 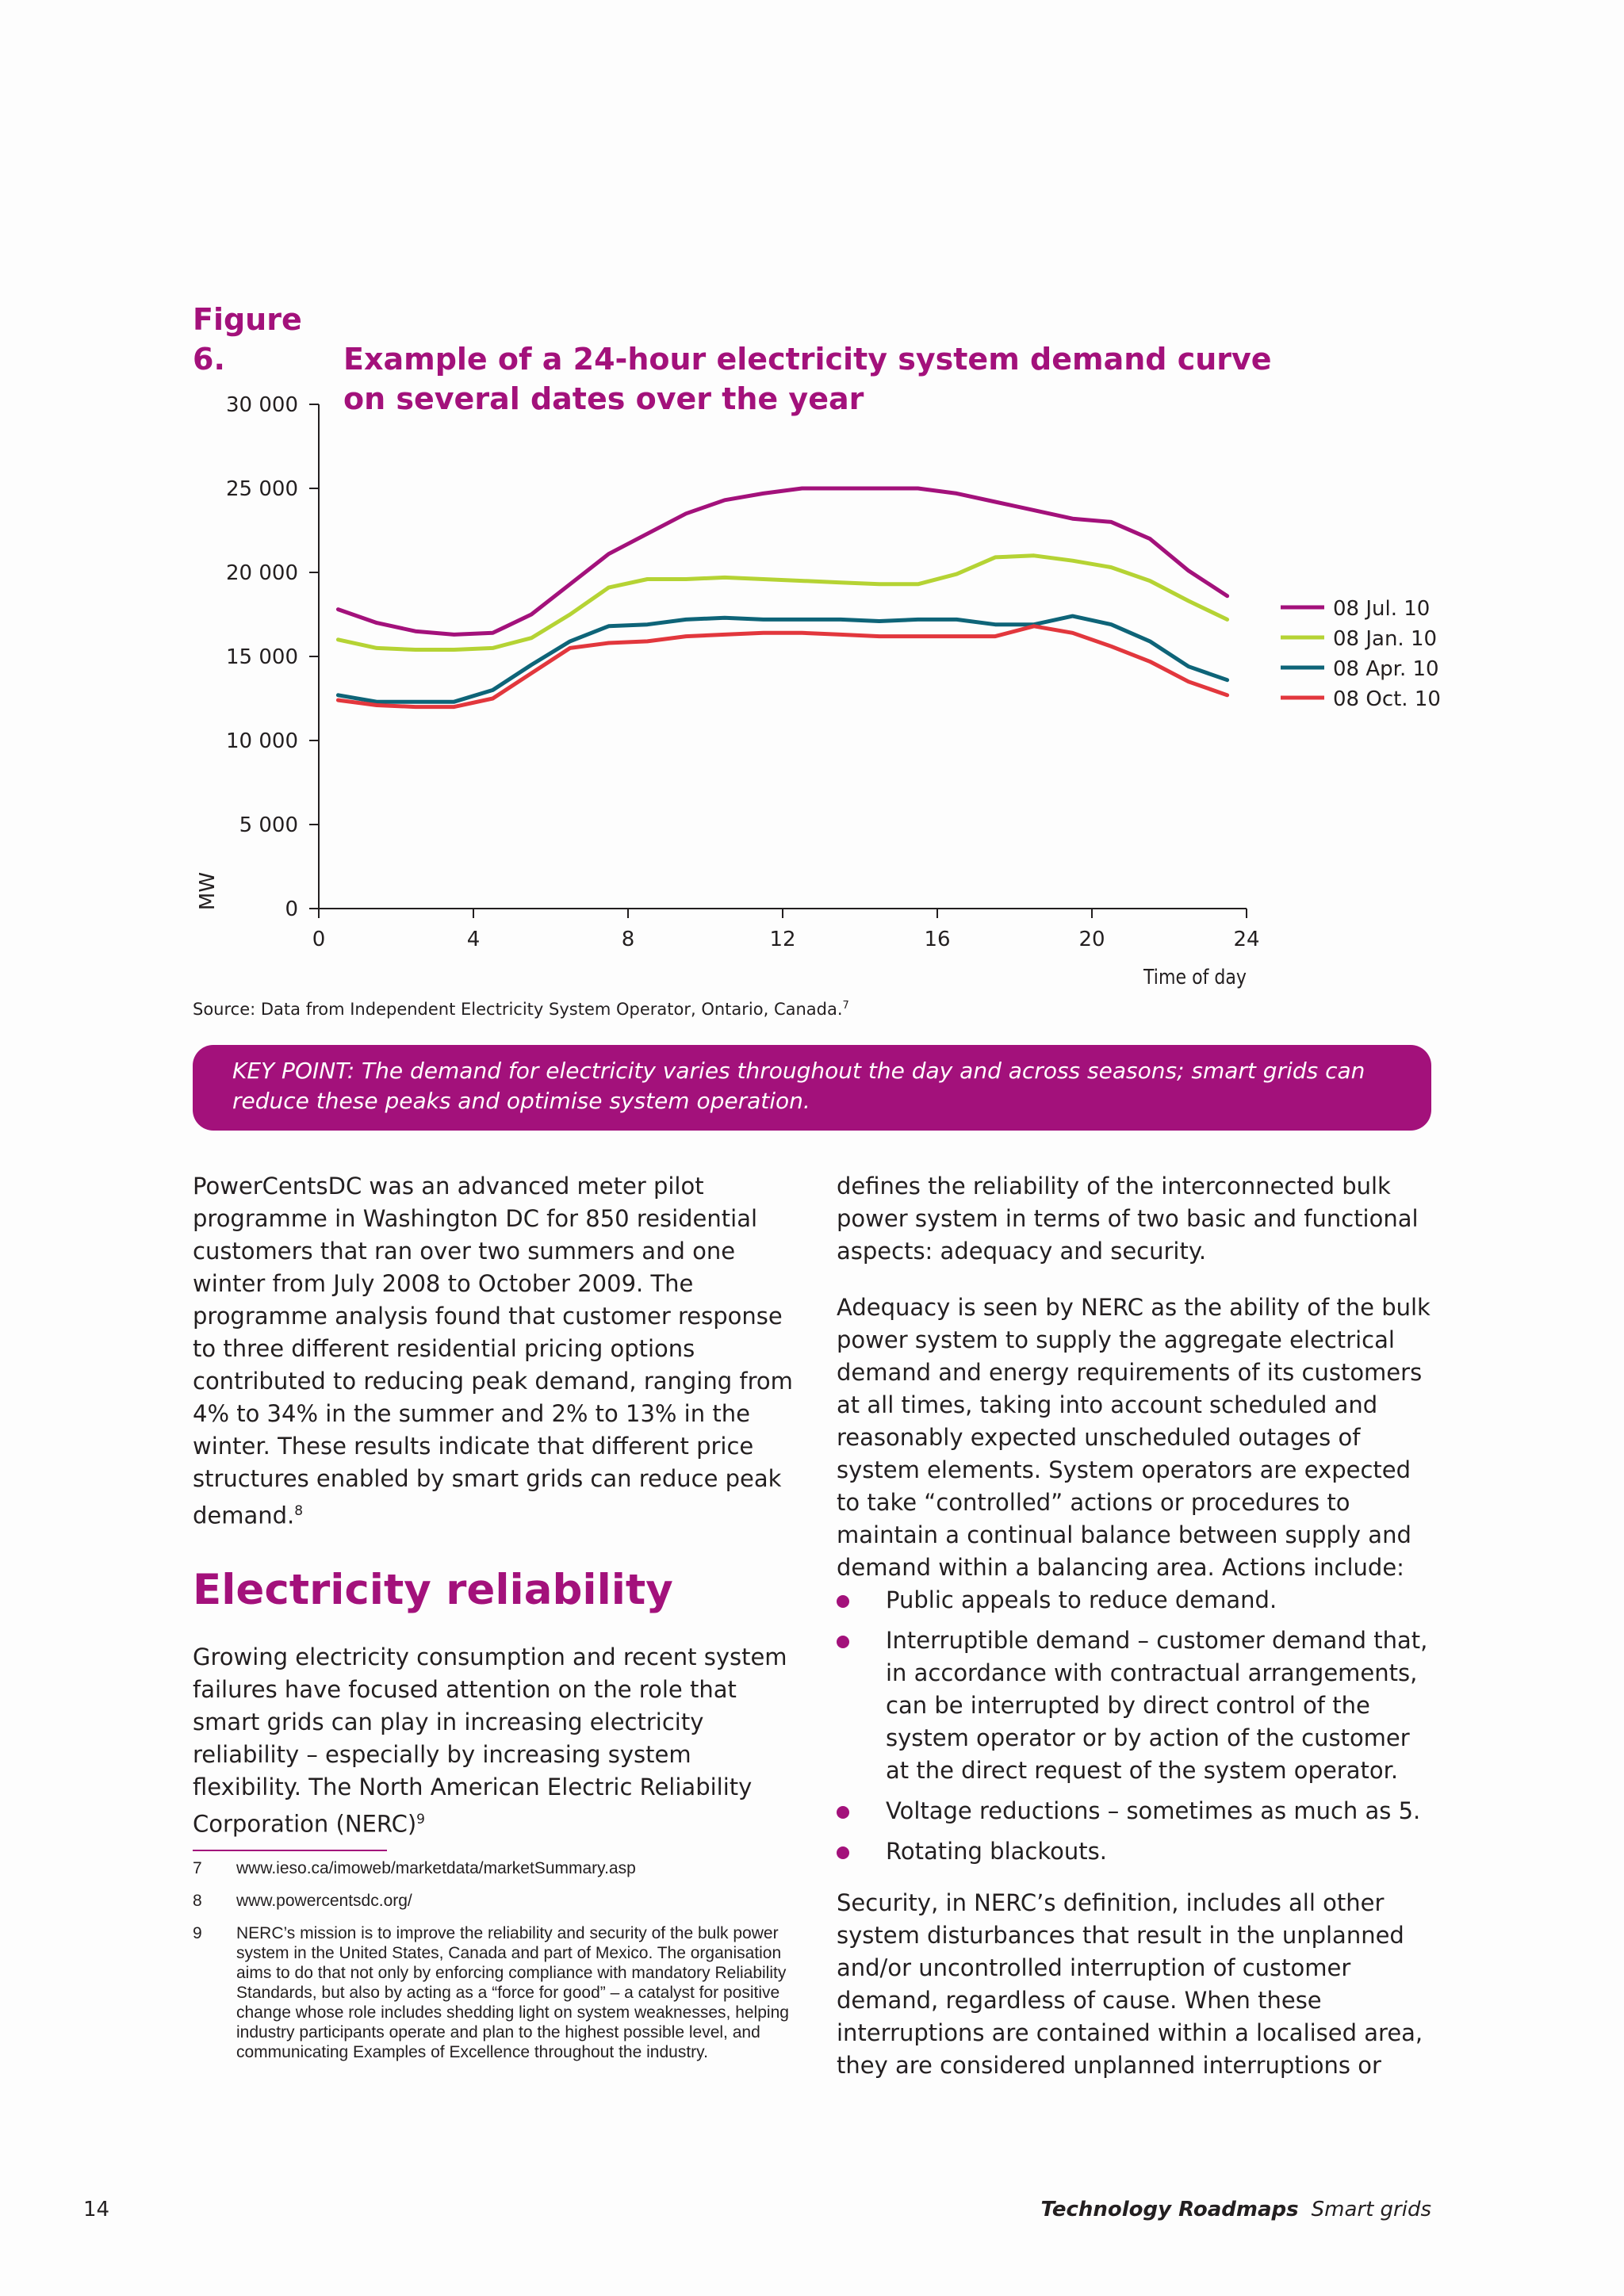 I want to click on x-tick-label: 12, so click(x=782, y=940).